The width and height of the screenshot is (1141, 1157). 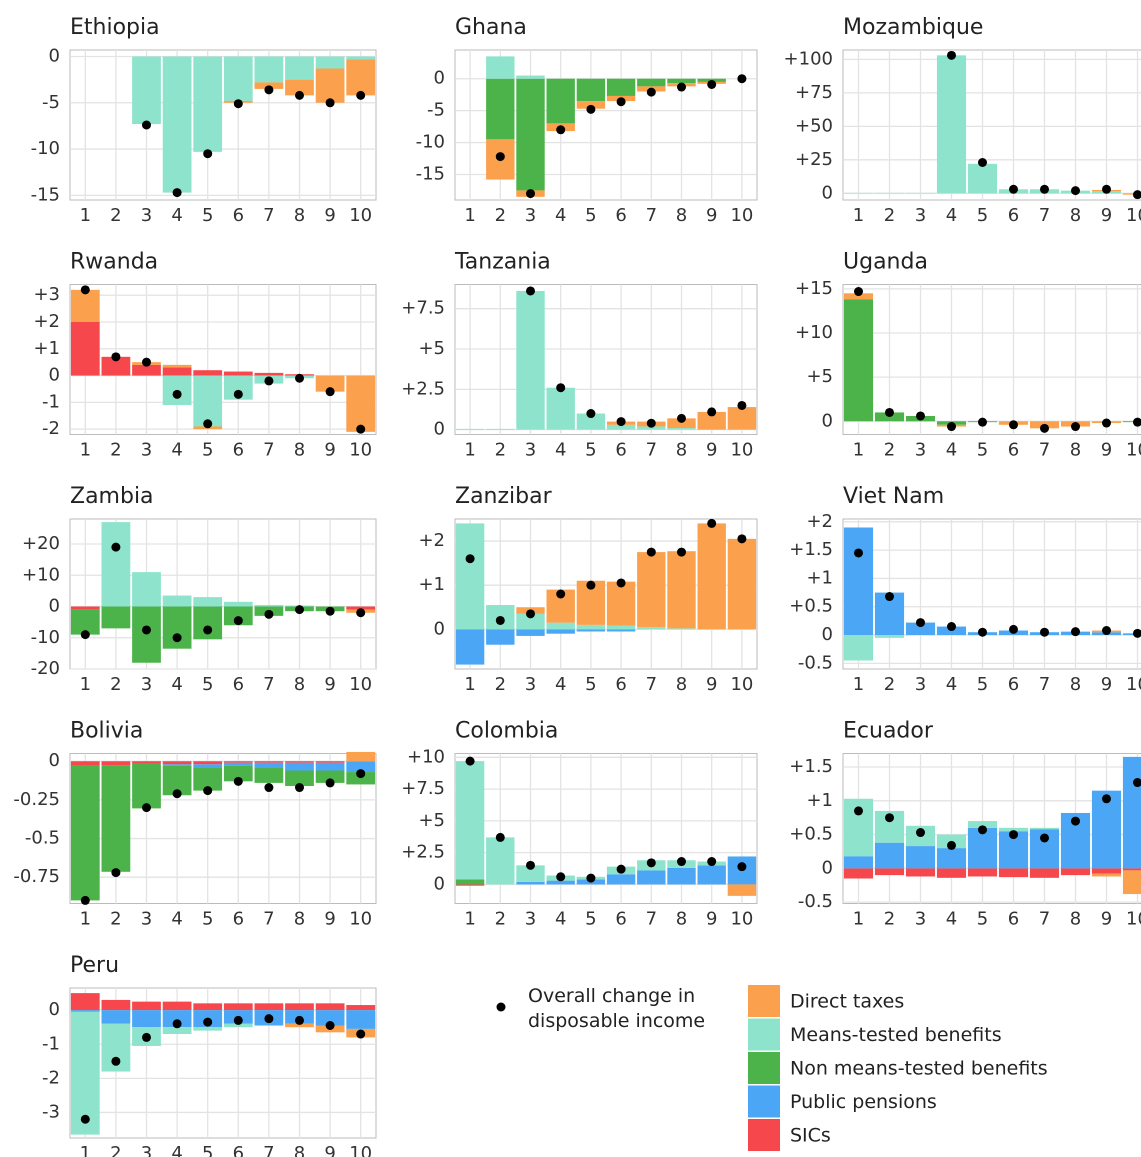 I want to click on x-tick-label: 6, so click(x=238, y=1150).